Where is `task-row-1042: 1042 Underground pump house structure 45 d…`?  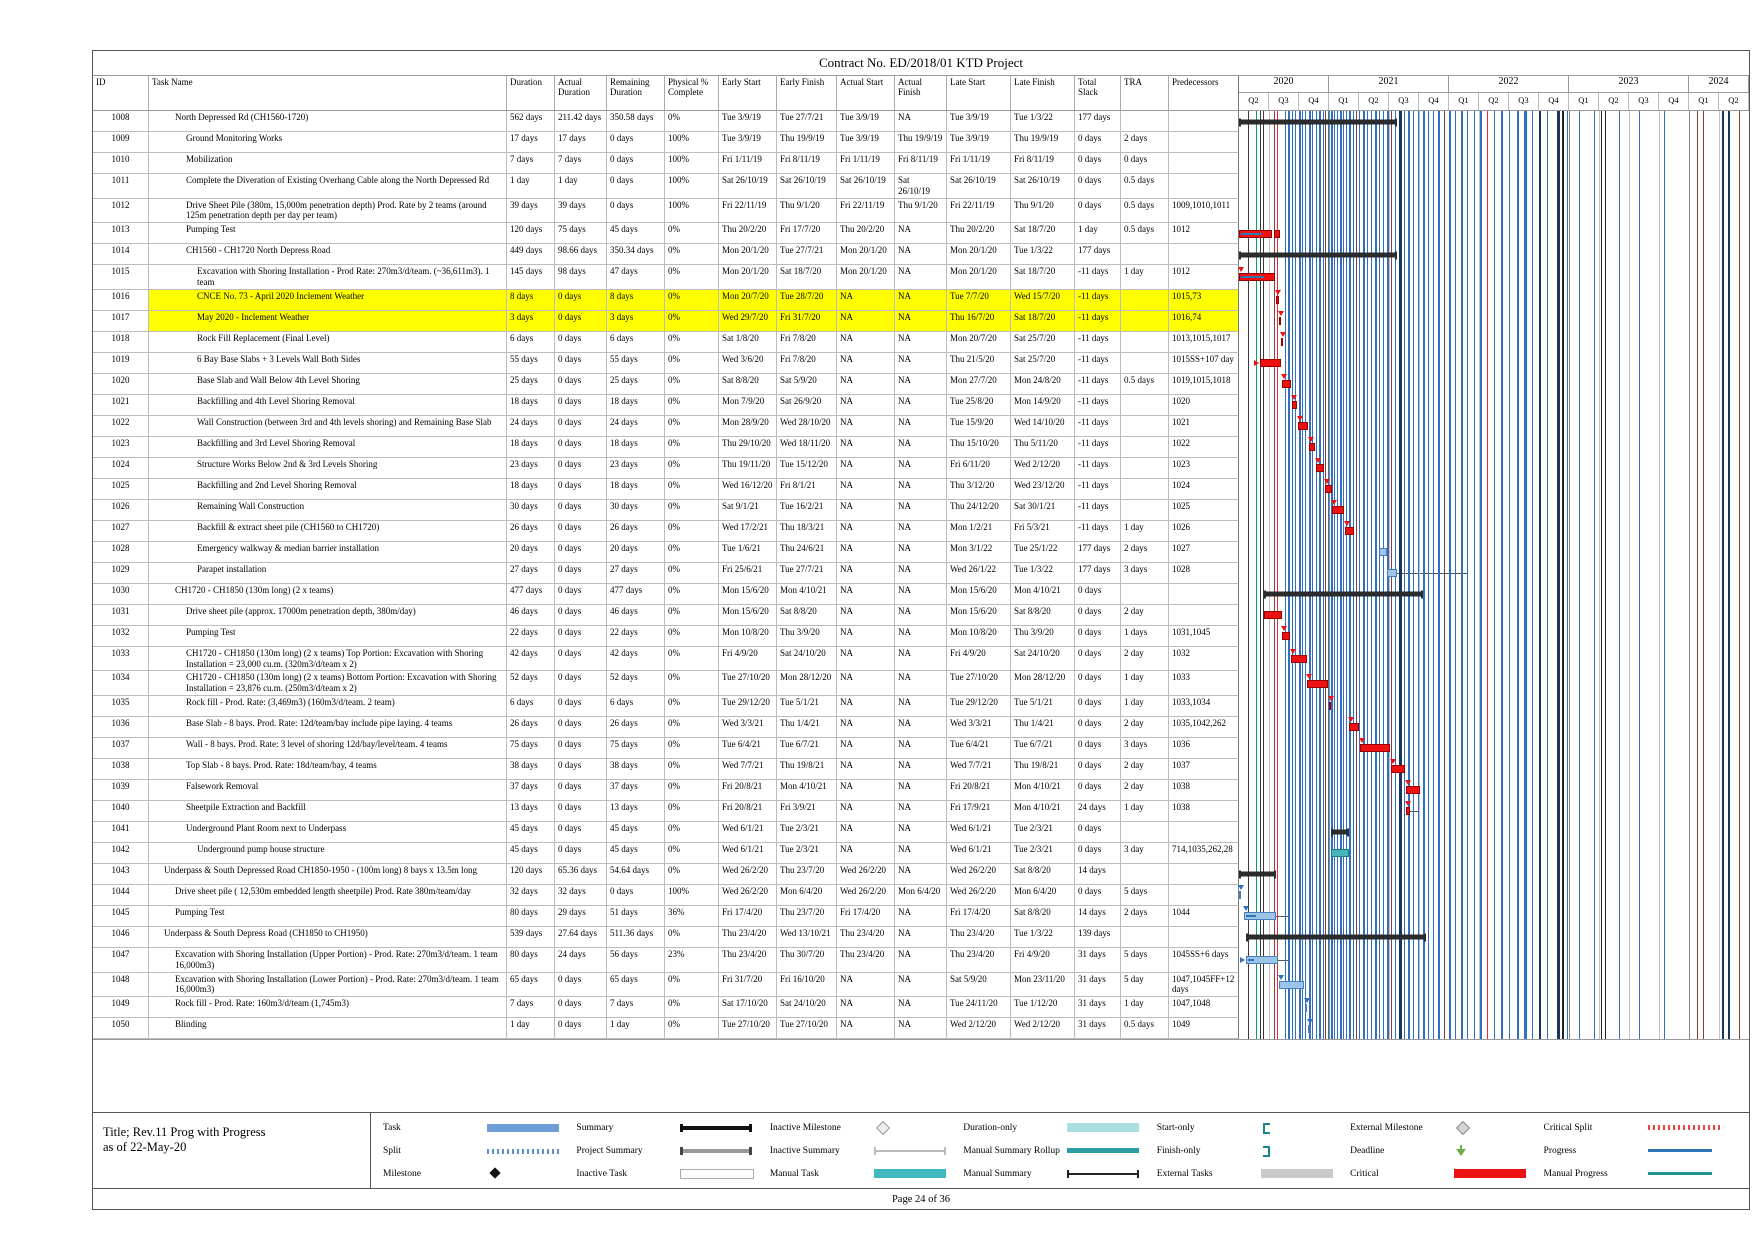
task-row-1042: 1042 Underground pump house structure 45 d… is located at coordinates (921, 853).